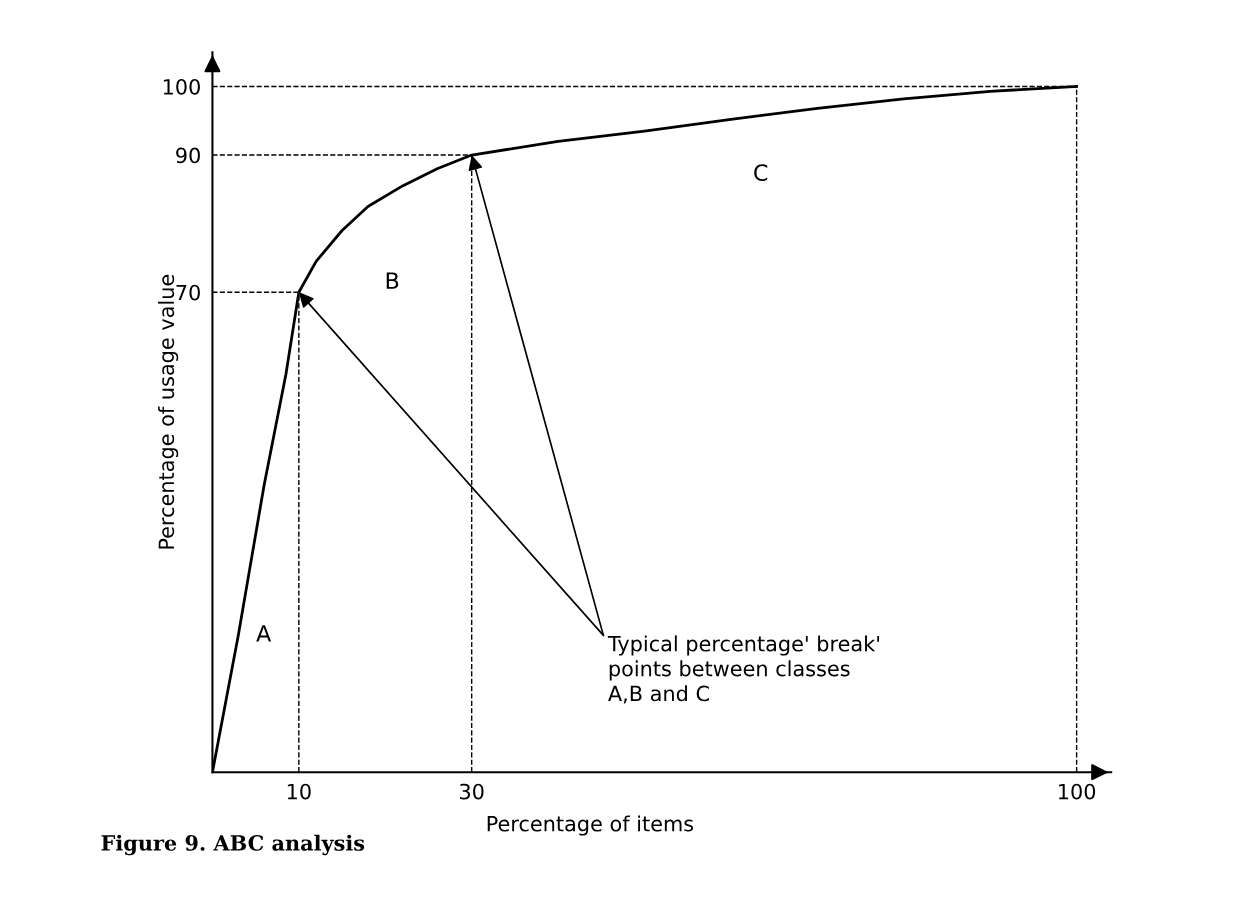 This screenshot has width=1257, height=900. Describe the element at coordinates (188, 292) in the screenshot. I see `y-tick-label: 70` at that location.